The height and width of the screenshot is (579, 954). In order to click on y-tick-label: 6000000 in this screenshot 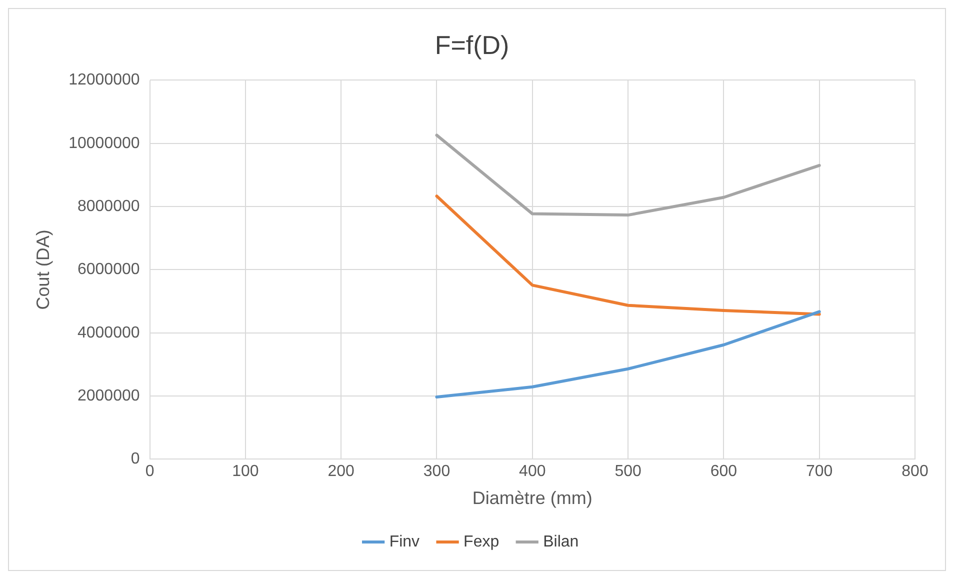, I will do `click(108, 269)`.